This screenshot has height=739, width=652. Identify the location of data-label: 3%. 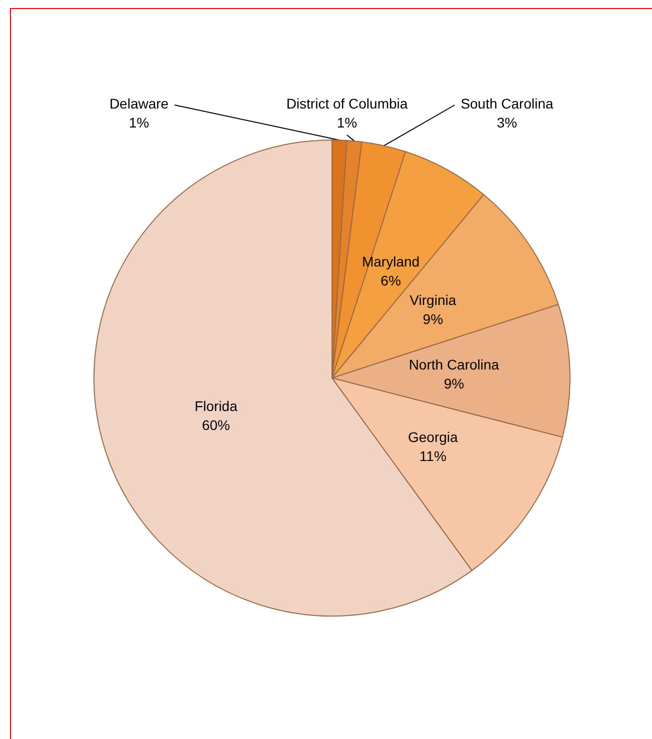
(507, 122).